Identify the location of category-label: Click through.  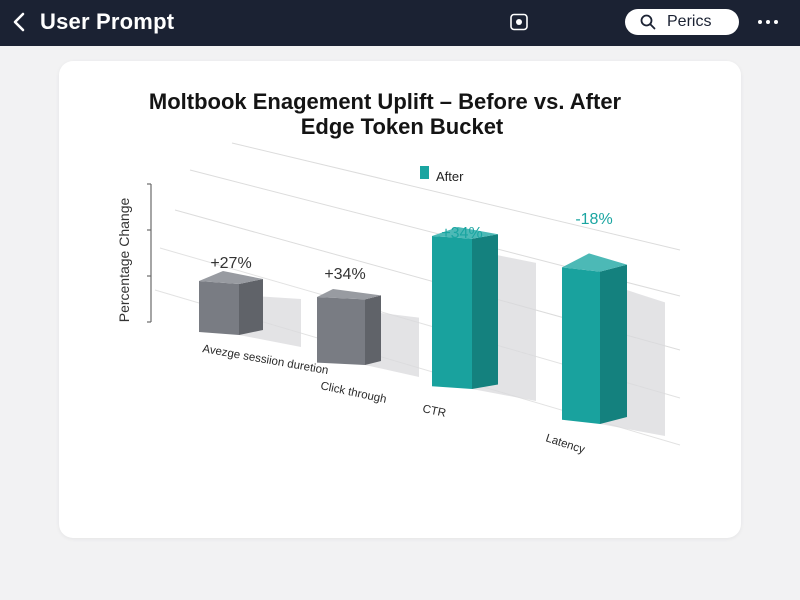
(353, 393).